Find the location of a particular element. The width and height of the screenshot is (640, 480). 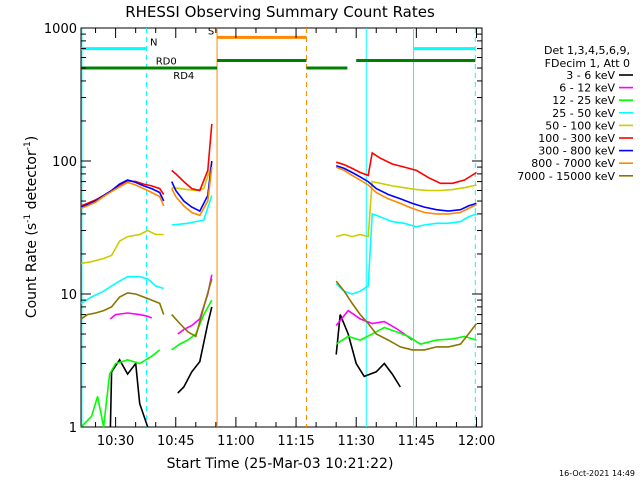

status-bar-label-3: RD0 is located at coordinates (166, 61).